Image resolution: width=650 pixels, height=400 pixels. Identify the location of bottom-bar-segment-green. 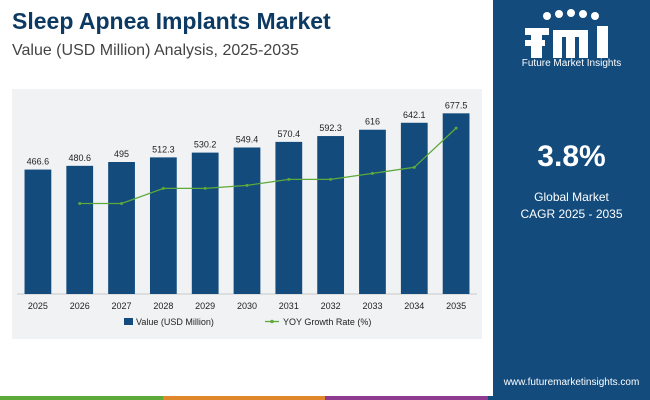
(81, 398).